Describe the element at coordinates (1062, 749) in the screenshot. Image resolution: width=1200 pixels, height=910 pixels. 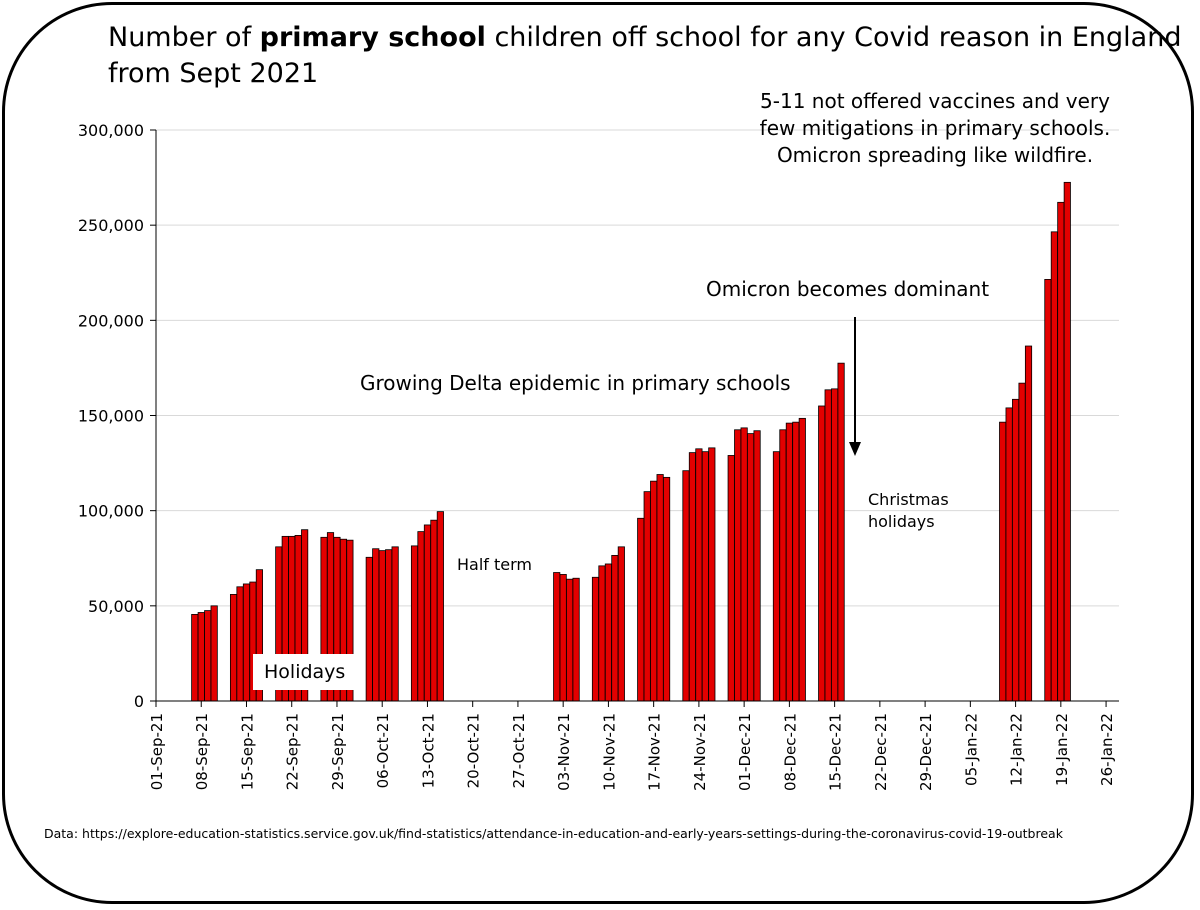
I see `x-tick-label: 19-Jan-22` at that location.